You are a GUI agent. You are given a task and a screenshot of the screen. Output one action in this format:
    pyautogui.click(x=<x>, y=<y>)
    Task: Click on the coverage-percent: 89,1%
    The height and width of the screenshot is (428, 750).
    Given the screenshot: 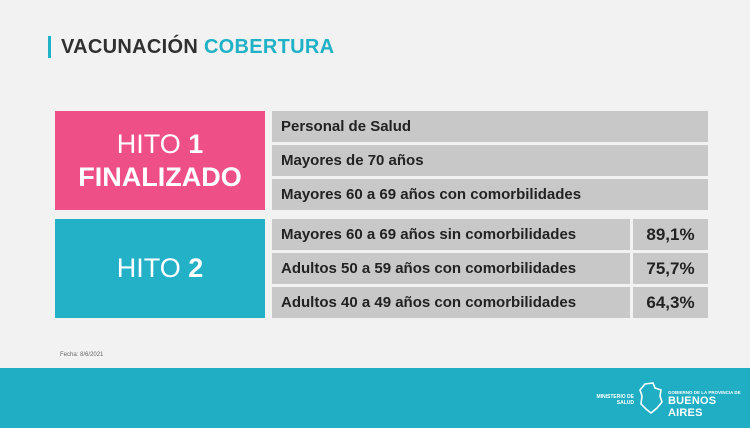 What is the action you would take?
    pyautogui.click(x=670, y=234)
    